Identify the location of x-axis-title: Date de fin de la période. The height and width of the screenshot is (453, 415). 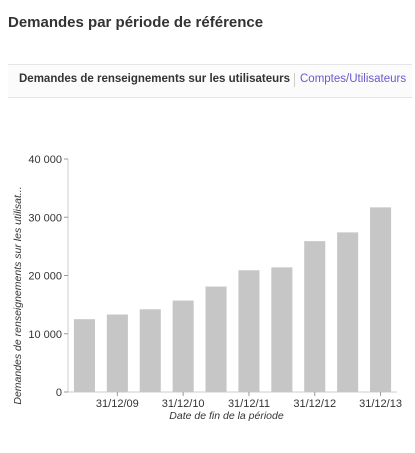
(226, 416).